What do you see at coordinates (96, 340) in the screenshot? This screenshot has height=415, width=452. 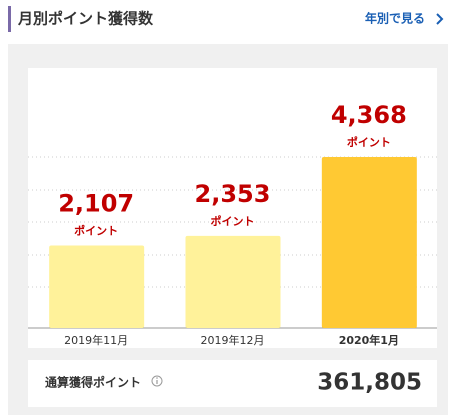 I see `x-tick-label: 2019年11月` at bounding box center [96, 340].